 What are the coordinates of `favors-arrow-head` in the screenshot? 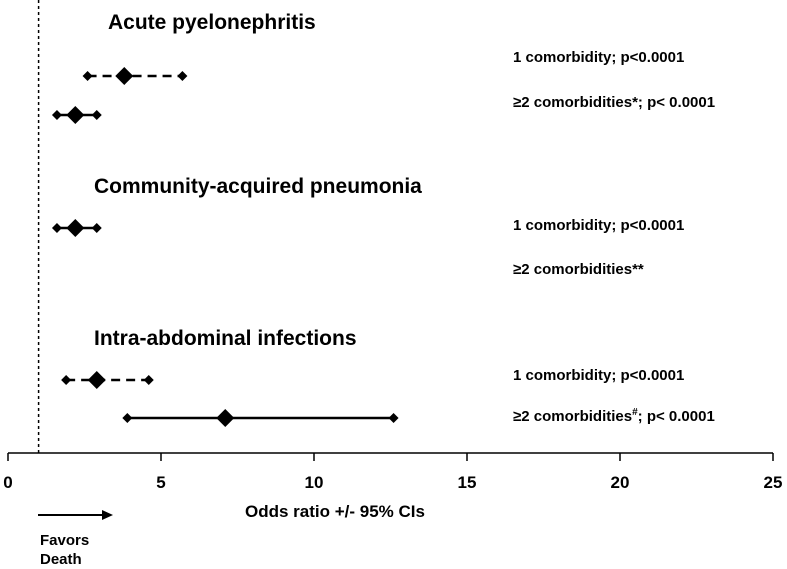 It's located at (107, 515).